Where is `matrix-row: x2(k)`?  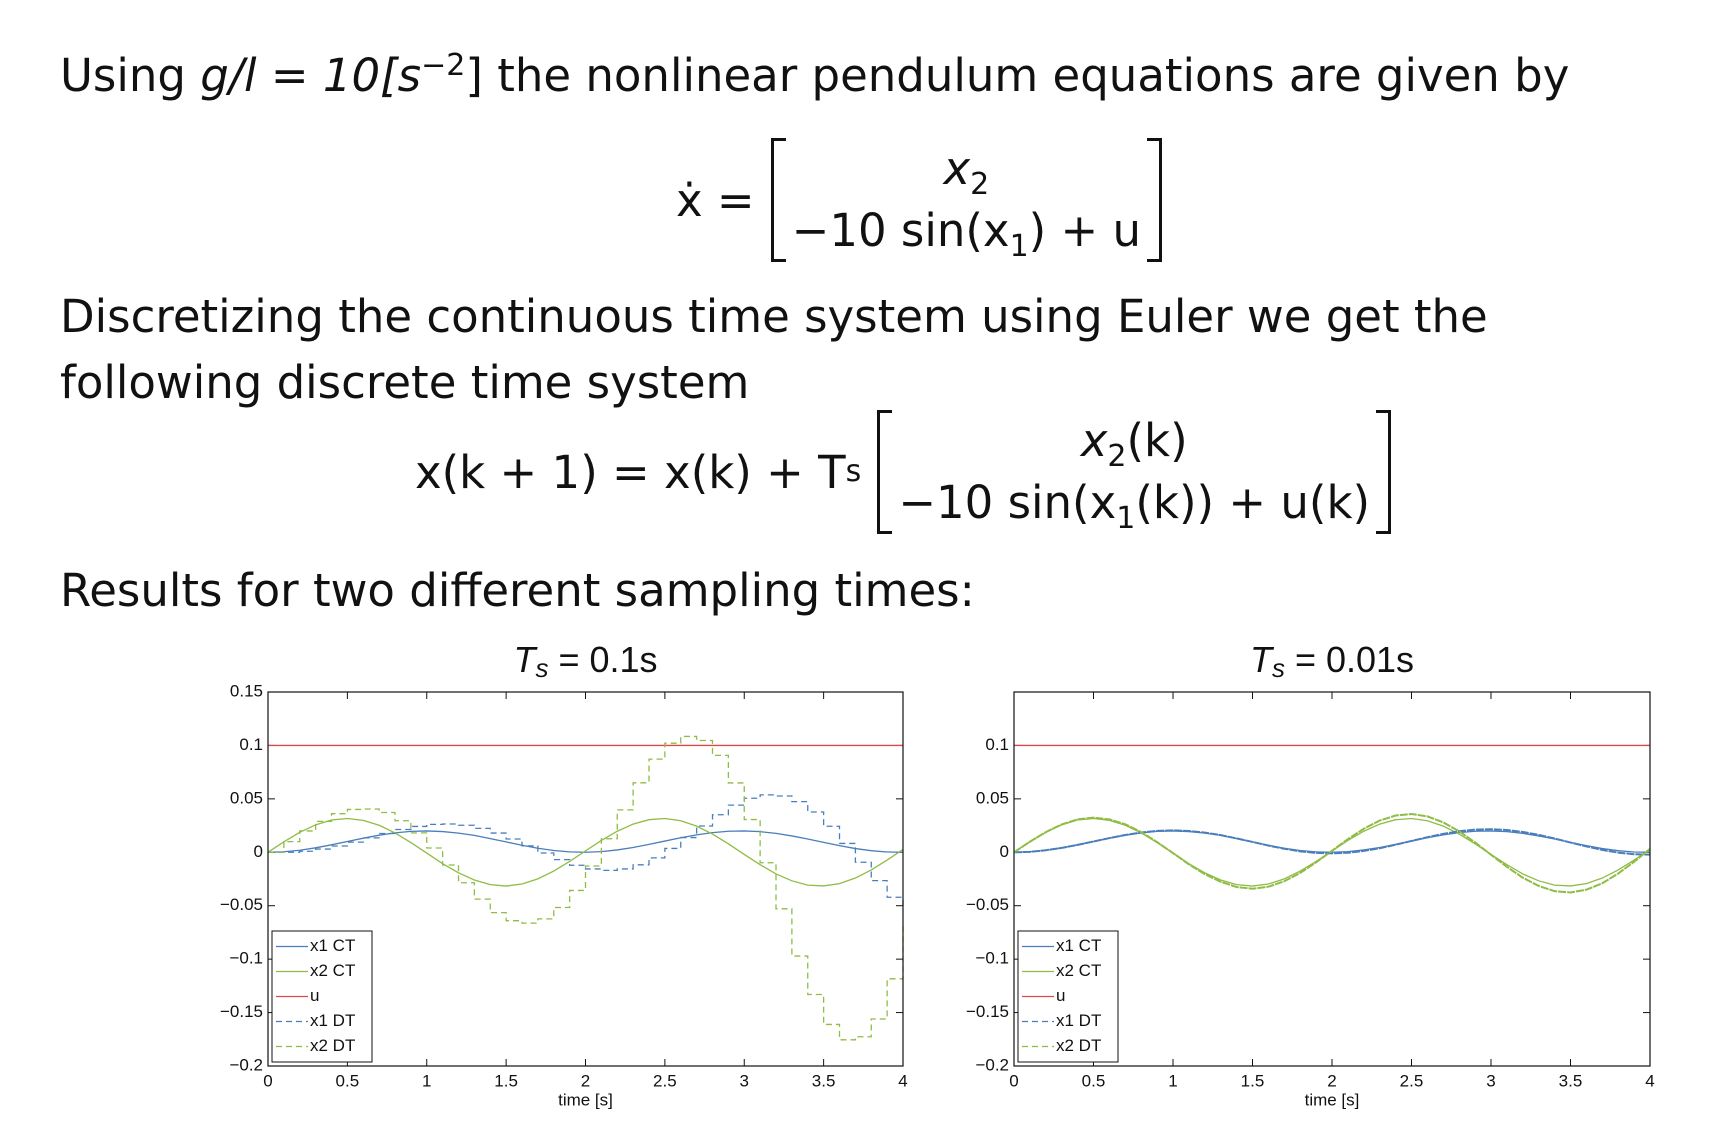
matrix-row: x2(k) is located at coordinates (1134, 441).